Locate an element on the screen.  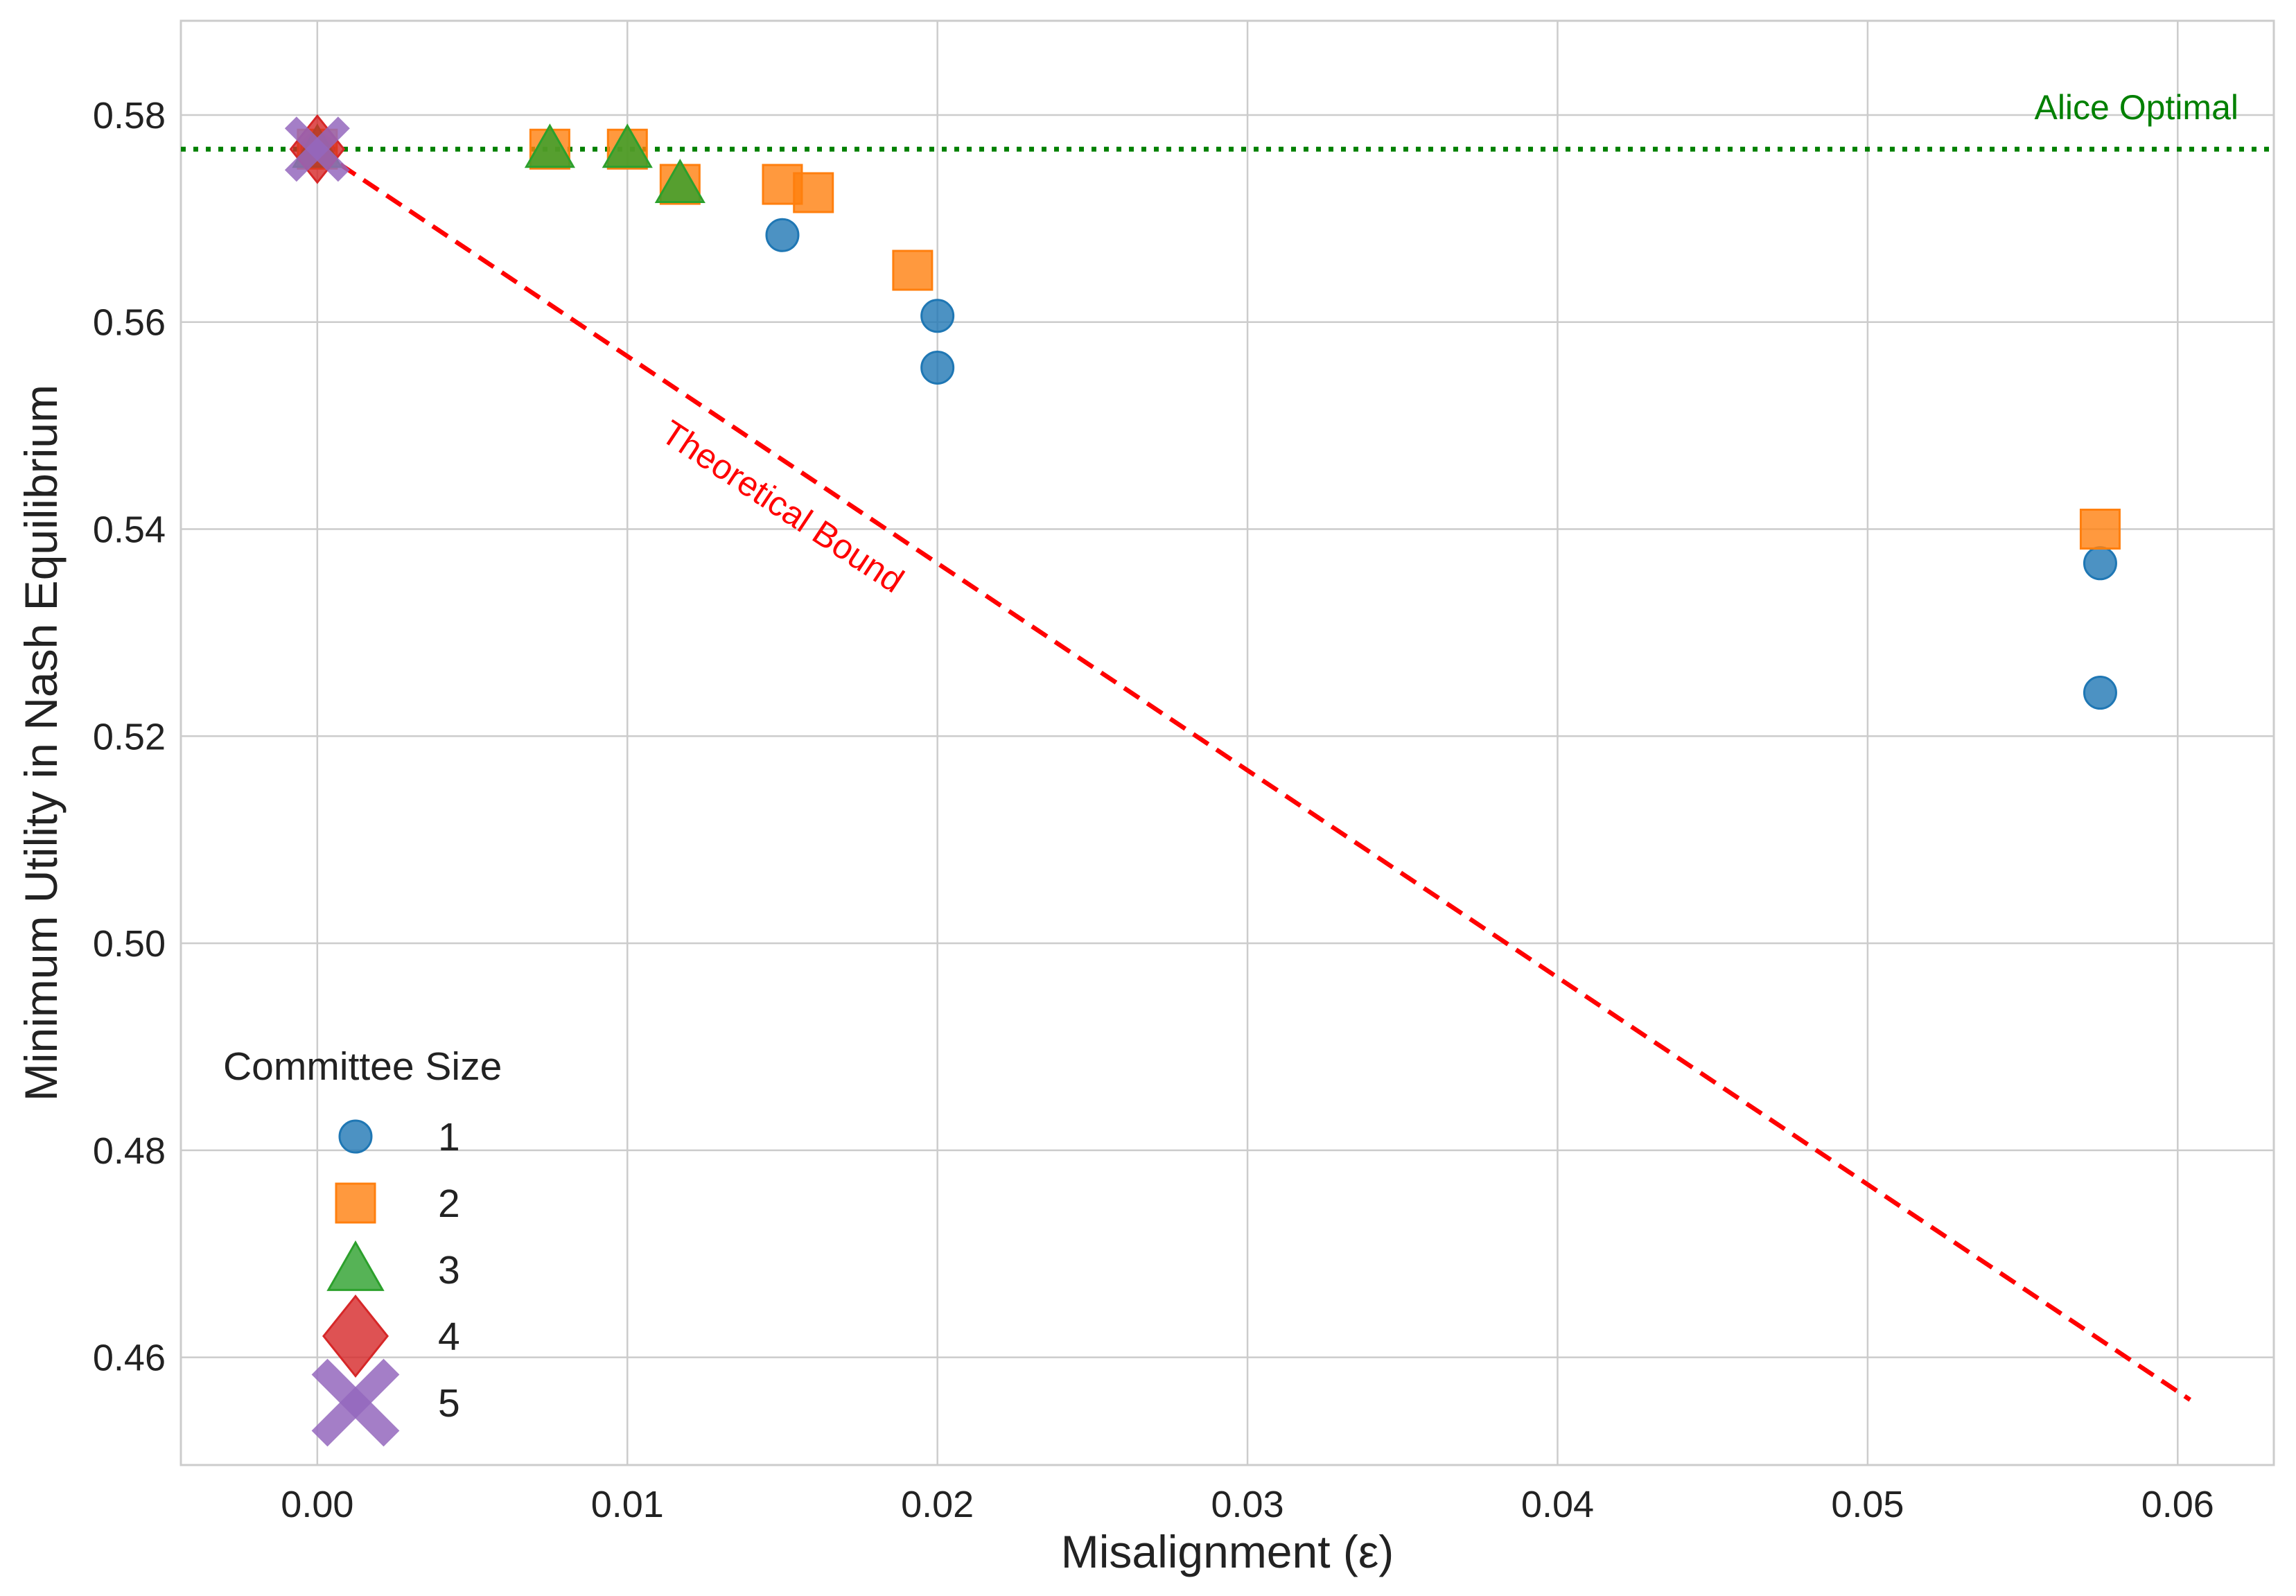
y-tick-label: 0.52 is located at coordinates (129, 736).